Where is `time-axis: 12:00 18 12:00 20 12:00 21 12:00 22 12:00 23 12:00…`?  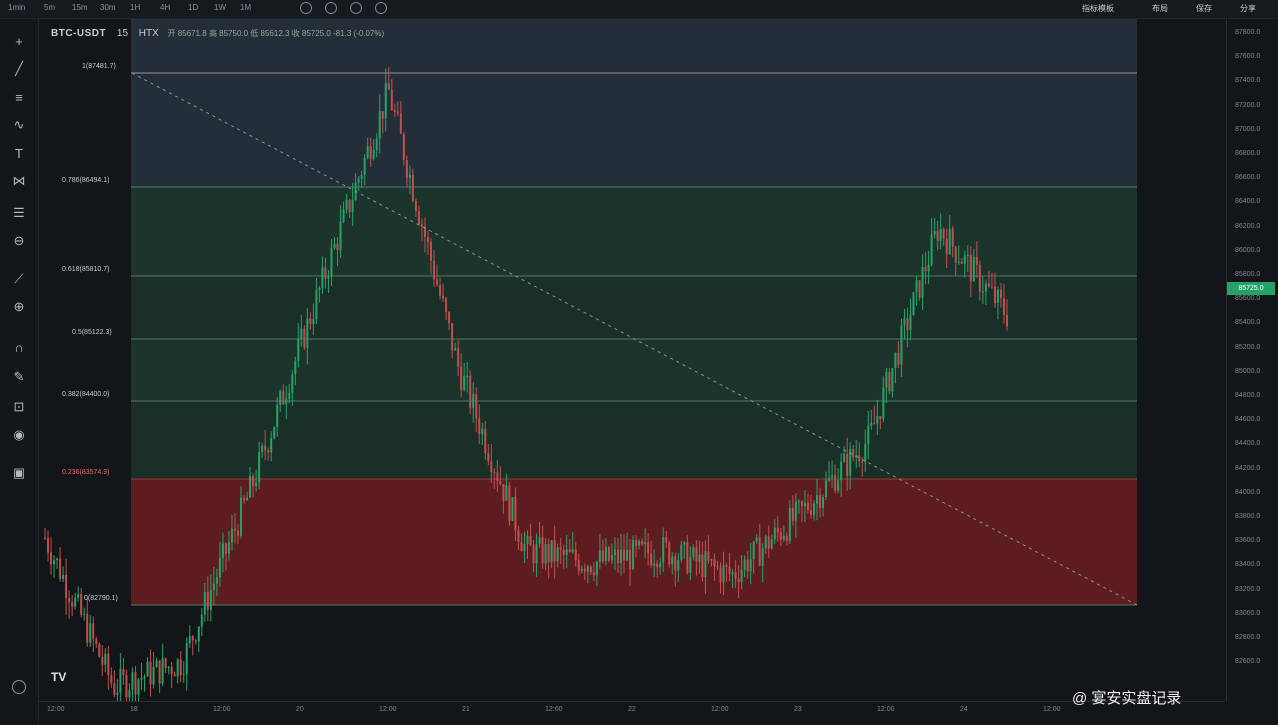
time-axis: 12:00 18 12:00 20 12:00 21 12:00 22 12:00 23 12:00… is located at coordinates (632, 713).